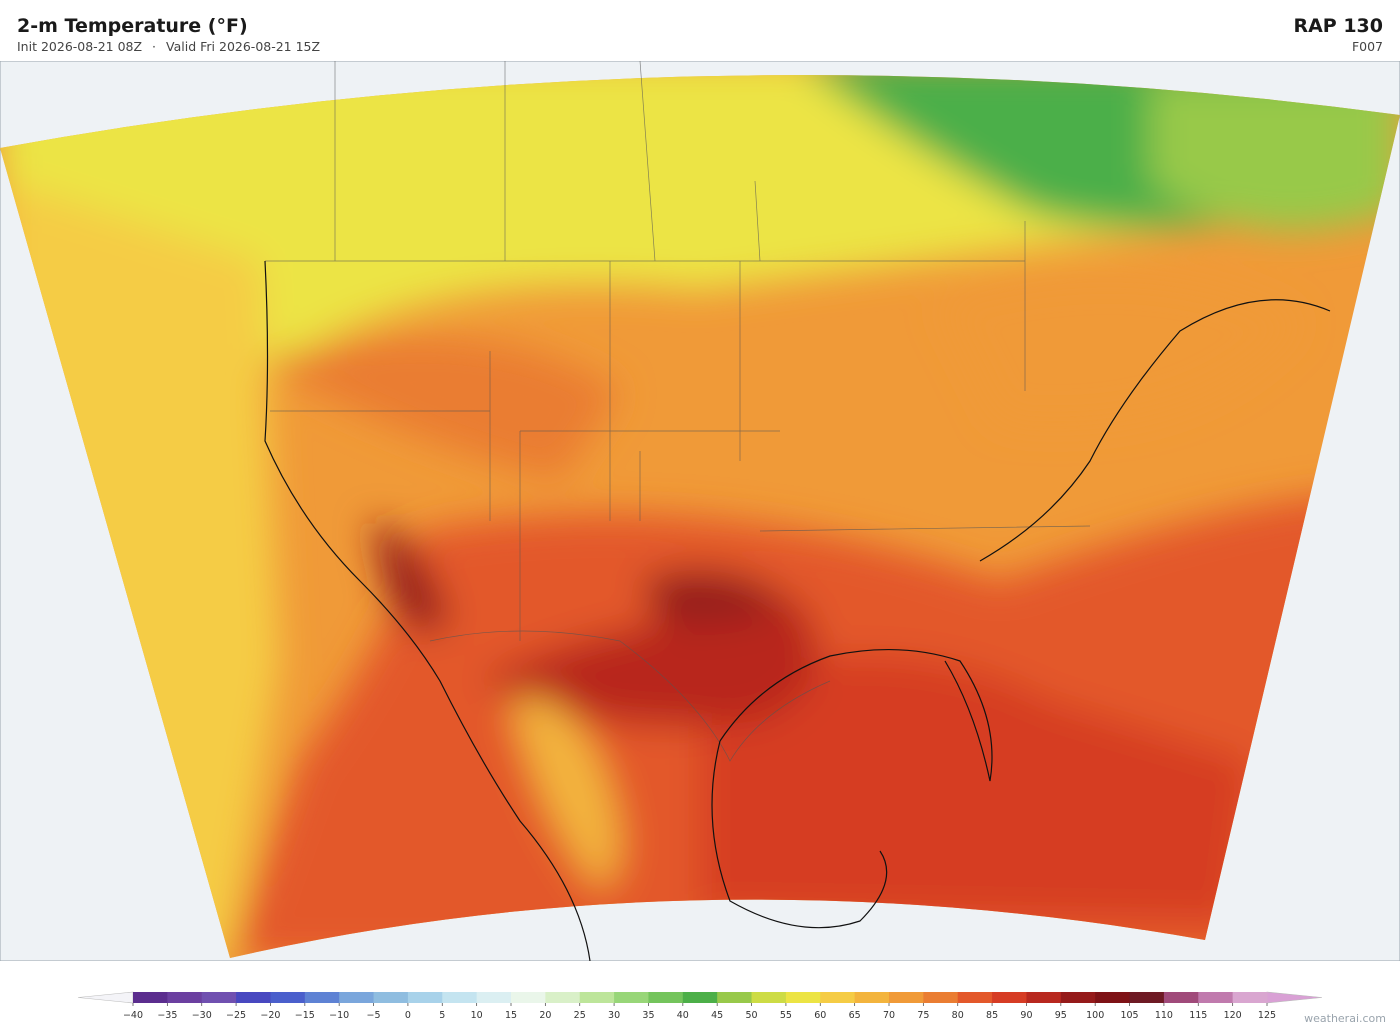 Image resolution: width=1400 pixels, height=1034 pixels. Describe the element at coordinates (1129, 1015) in the screenshot. I see `tick-label: 105` at that location.